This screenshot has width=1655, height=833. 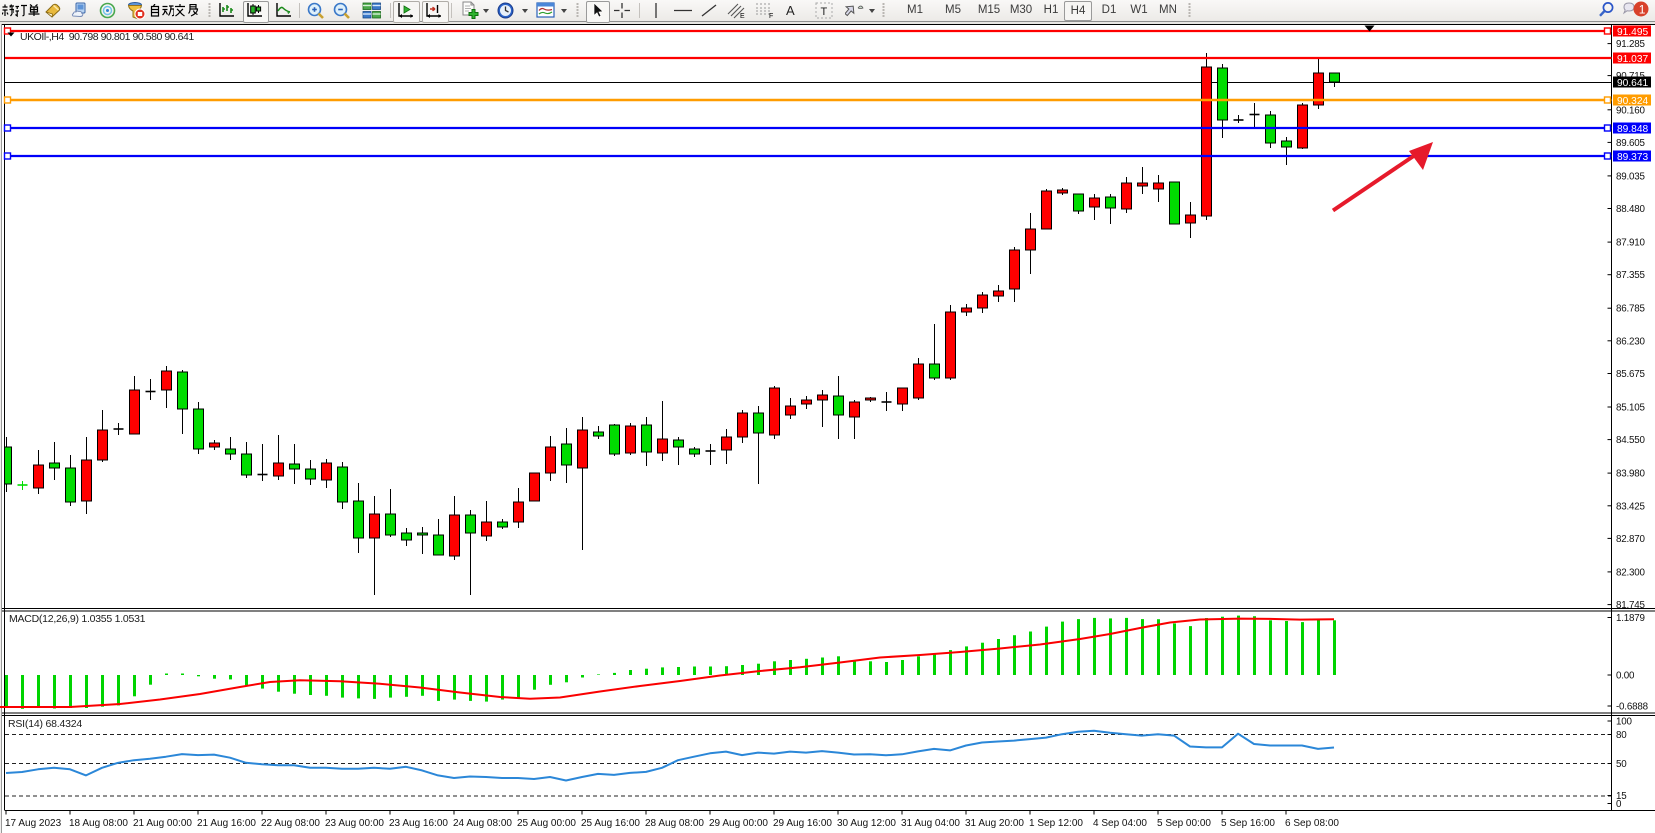 I want to click on svg-text: 15, so click(x=1621, y=796).